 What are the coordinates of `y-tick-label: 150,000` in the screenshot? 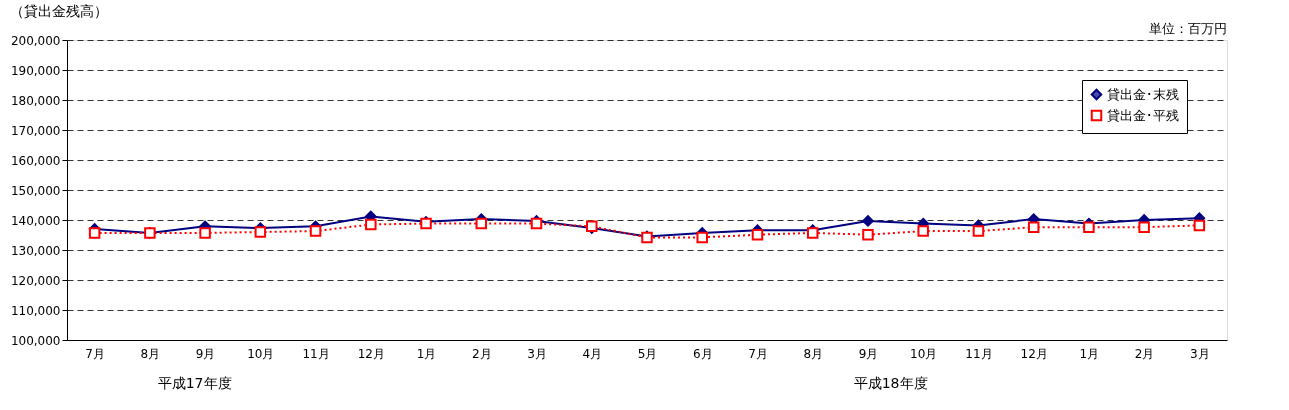 It's located at (35, 190).